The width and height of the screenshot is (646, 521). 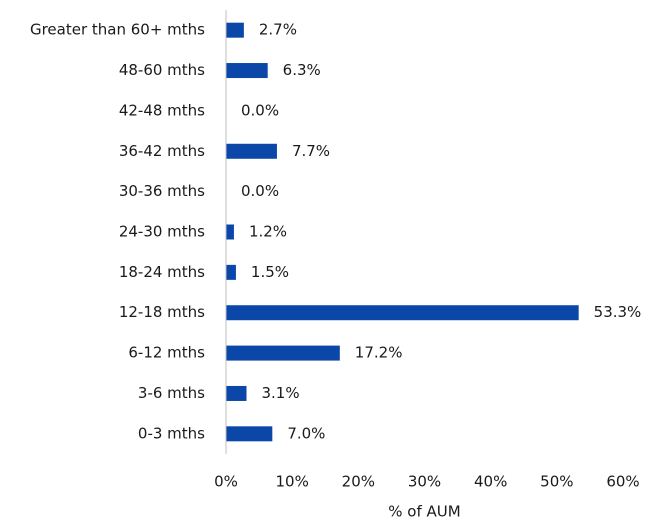 What do you see at coordinates (162, 110) in the screenshot?
I see `category-label: 42-48 mths` at bounding box center [162, 110].